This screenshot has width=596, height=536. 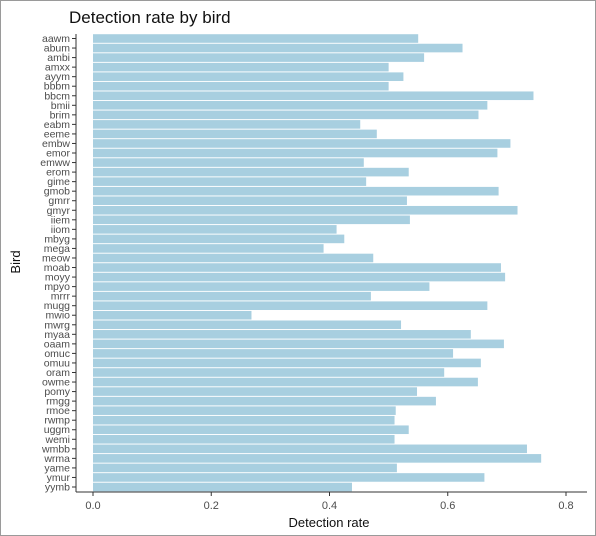 I want to click on y-tick-label-brim: brim, so click(x=60, y=115).